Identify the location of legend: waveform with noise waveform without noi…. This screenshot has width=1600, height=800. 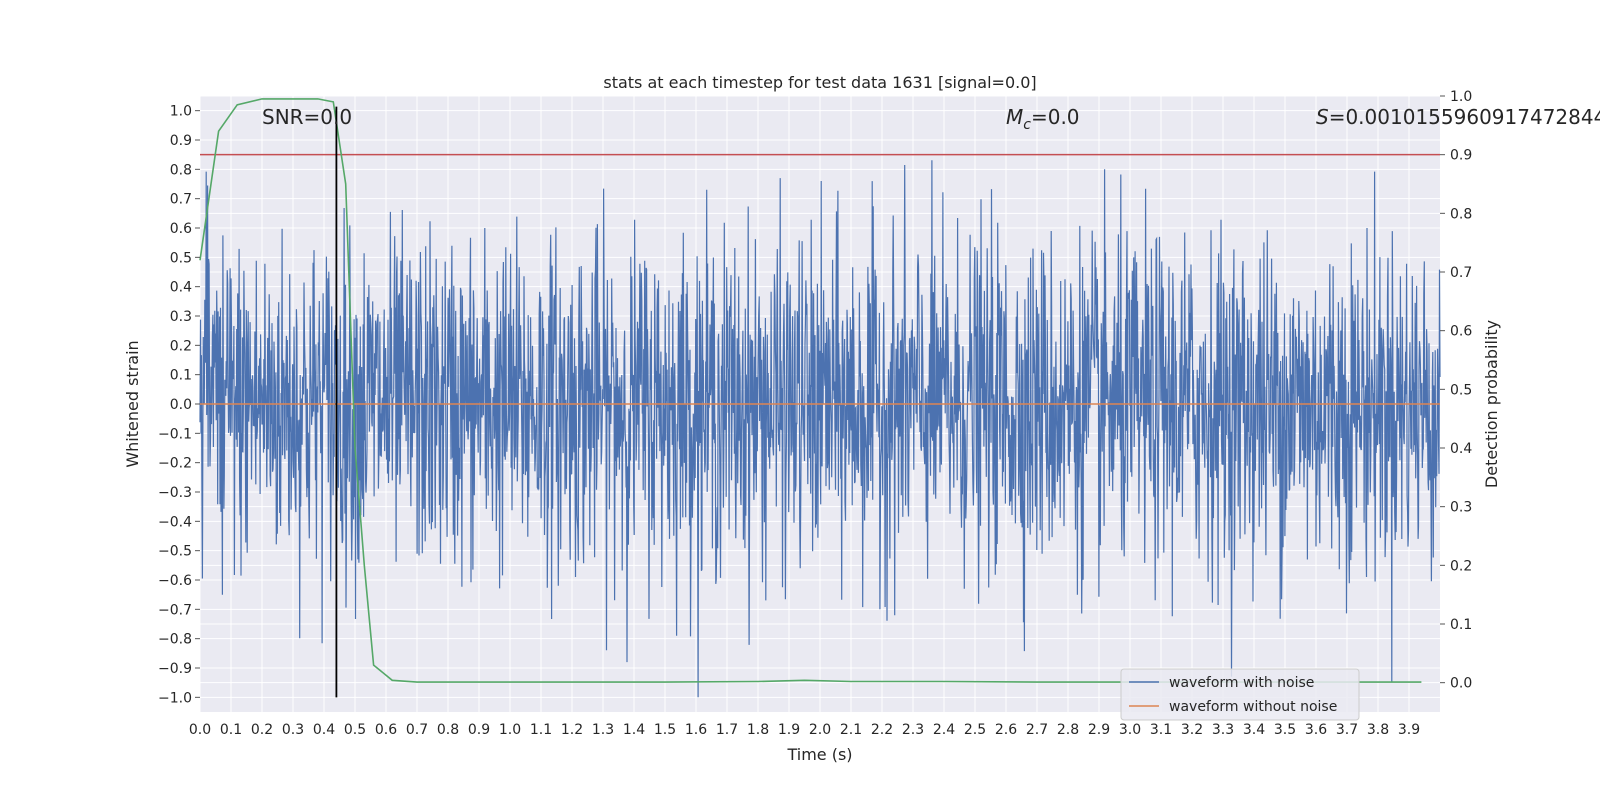
(1240, 694).